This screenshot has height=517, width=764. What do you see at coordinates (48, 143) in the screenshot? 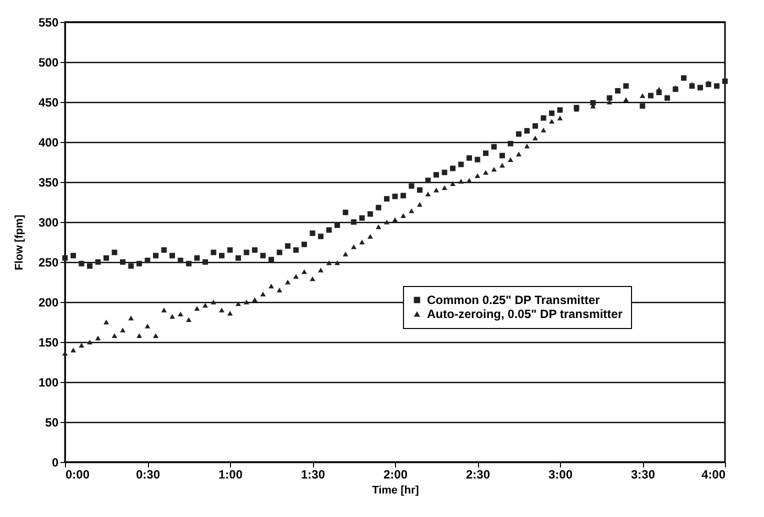
I see `y-tick-label: 400` at bounding box center [48, 143].